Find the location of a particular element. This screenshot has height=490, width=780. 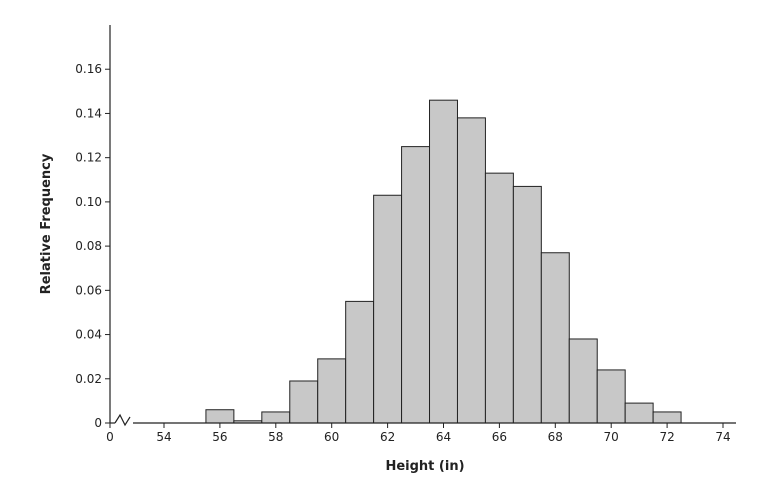

x-tick-label: 62 is located at coordinates (387, 437).